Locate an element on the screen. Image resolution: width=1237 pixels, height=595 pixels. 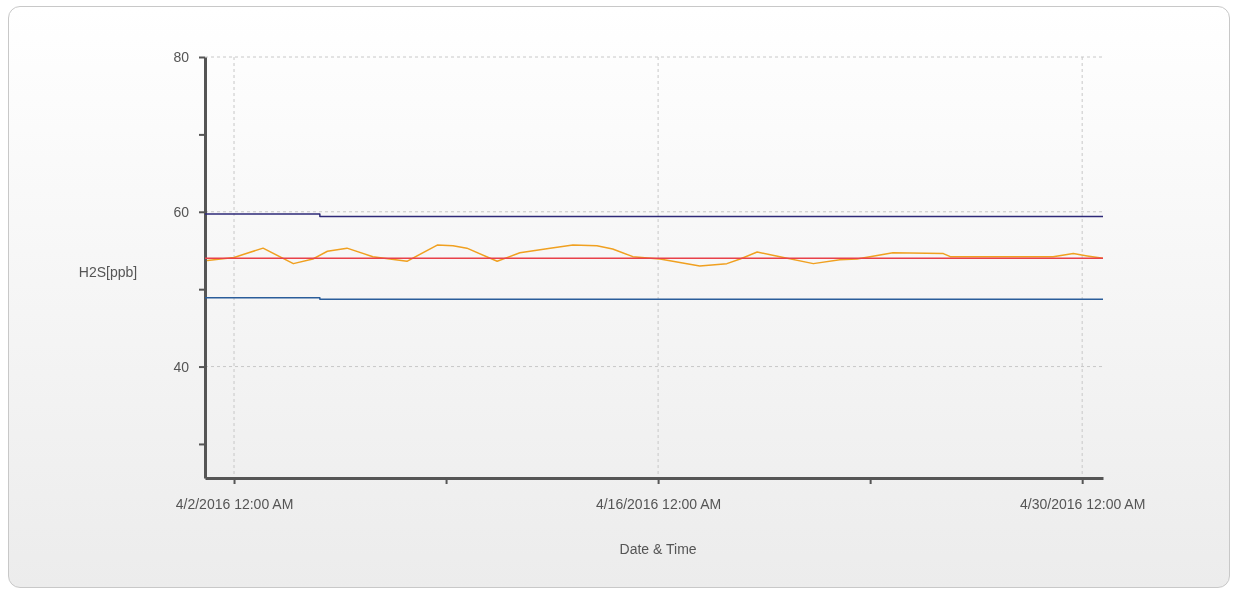
x-tick-label: 4/16/2016 12:00 AM is located at coordinates (658, 504).